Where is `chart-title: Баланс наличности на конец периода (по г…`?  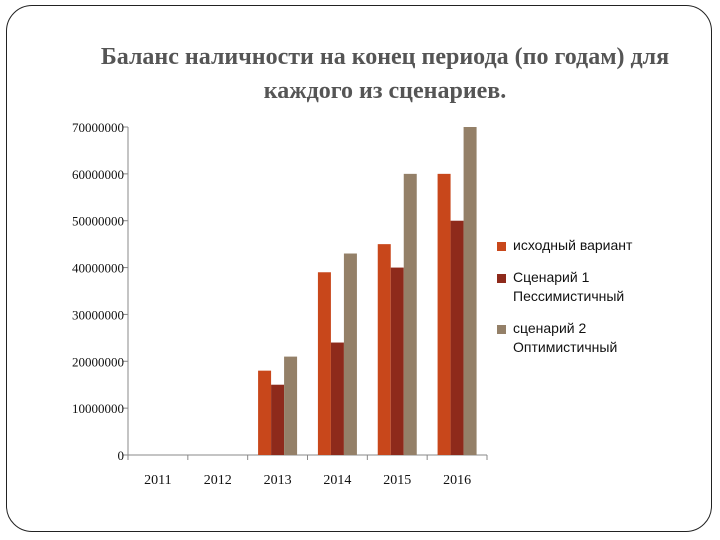
chart-title: Баланс наличности на конец периода (по г… is located at coordinates (385, 74).